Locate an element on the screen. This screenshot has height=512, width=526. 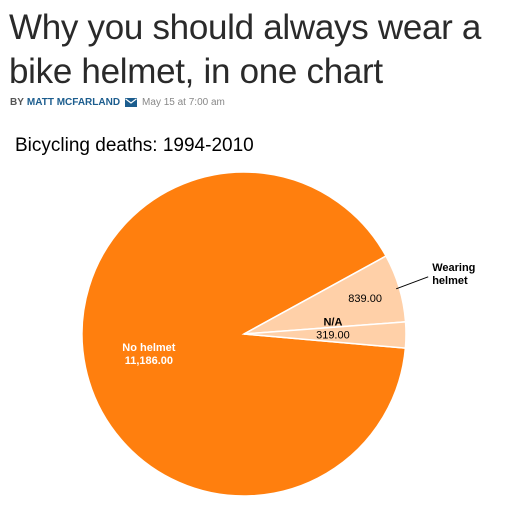
byline: BY MATT MCFARLAND May 15 at 7:00 am is located at coordinates (117, 102).